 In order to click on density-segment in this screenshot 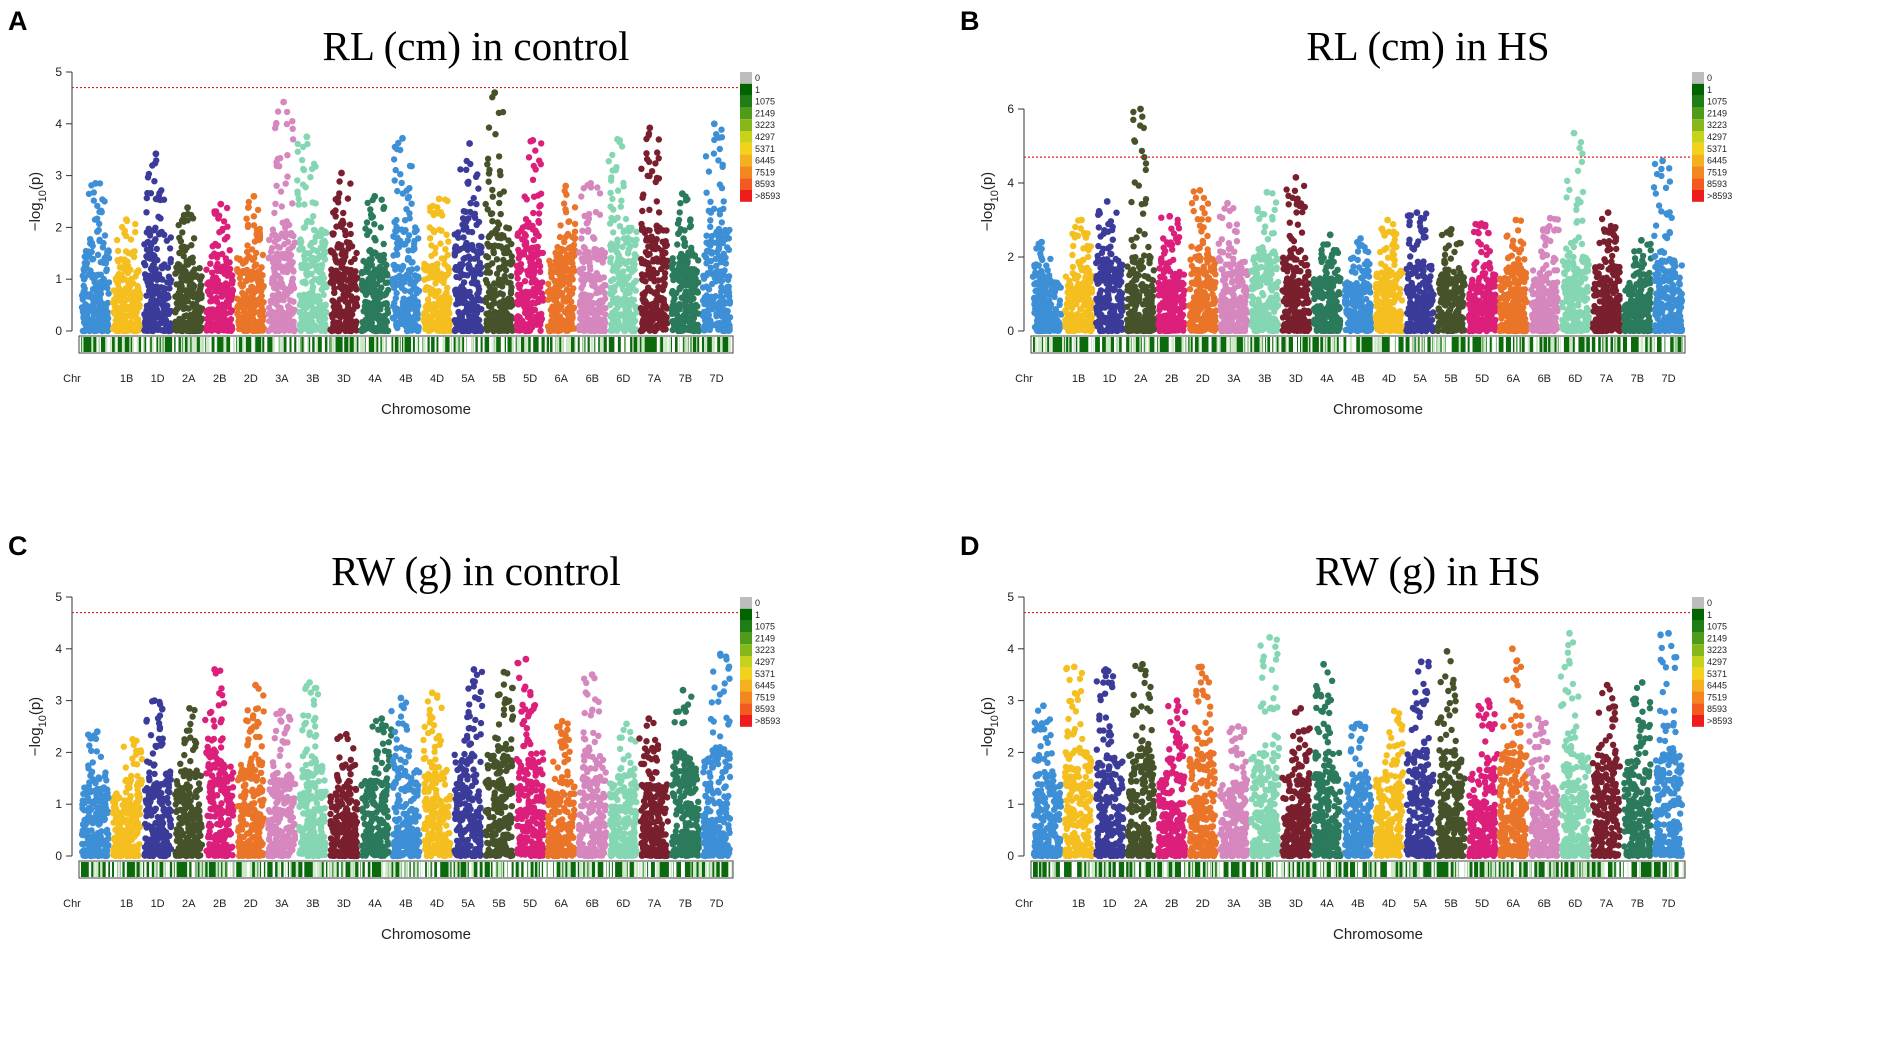, I will do `click(220, 344)`.